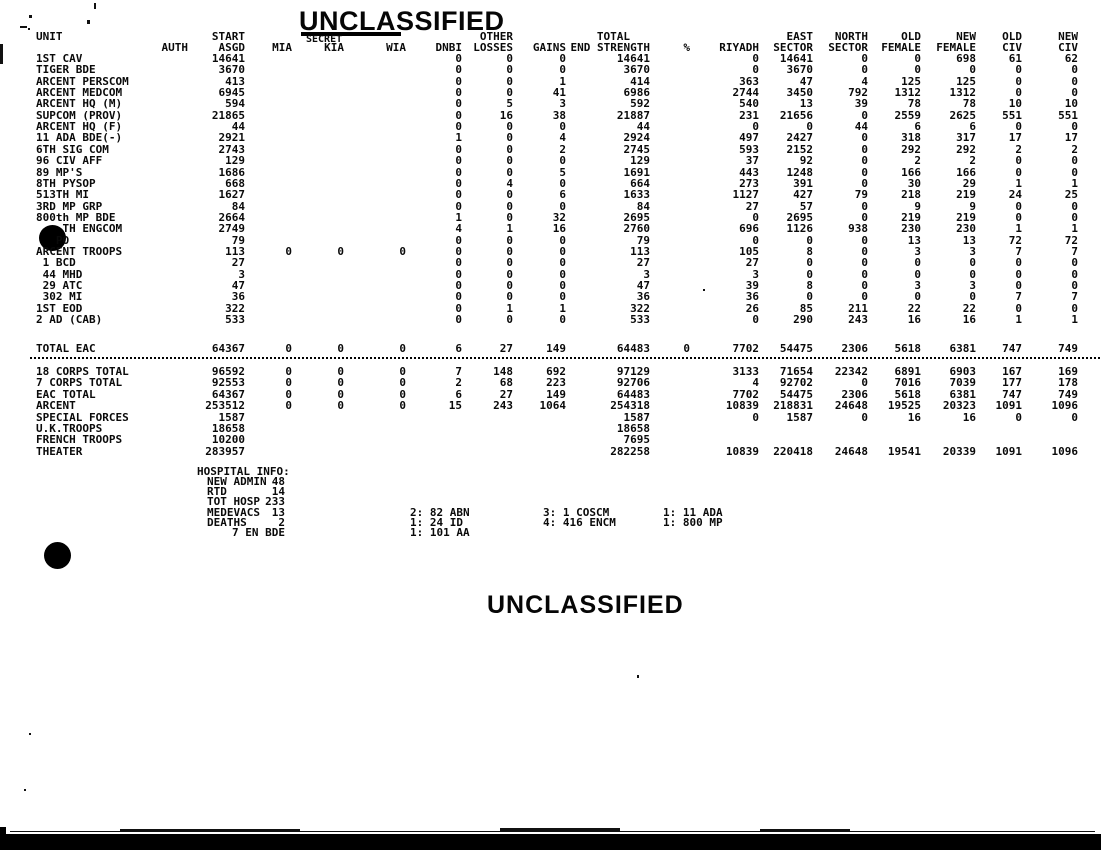 The width and height of the screenshot is (1101, 850). I want to click on table-row-cell: 3670, so click(232, 70).